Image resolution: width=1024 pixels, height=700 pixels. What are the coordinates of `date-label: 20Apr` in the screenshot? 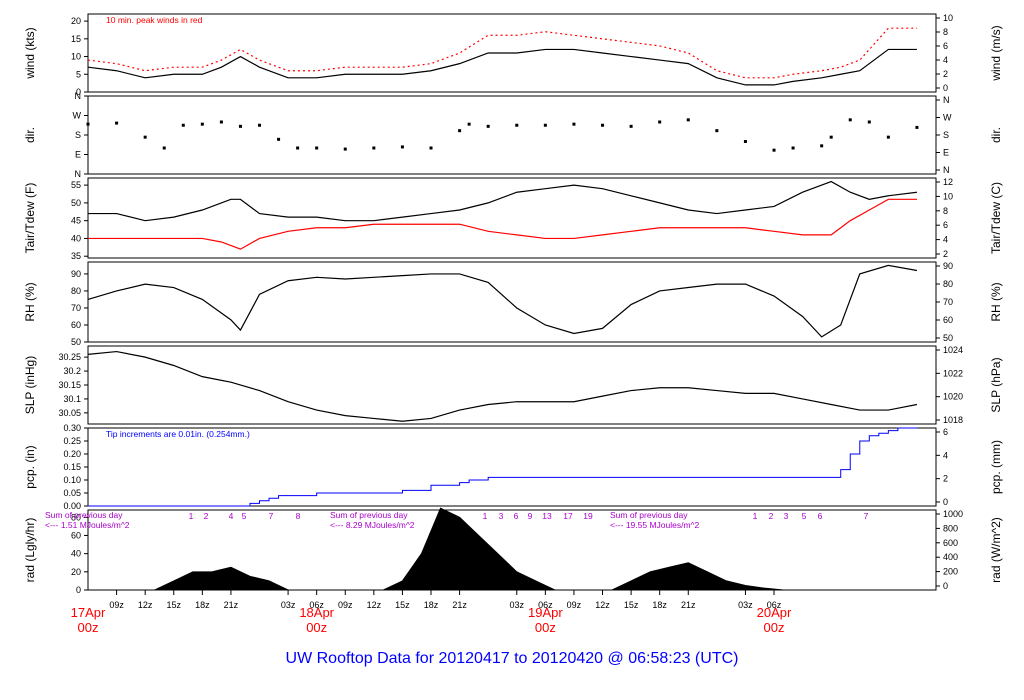 It's located at (774, 612).